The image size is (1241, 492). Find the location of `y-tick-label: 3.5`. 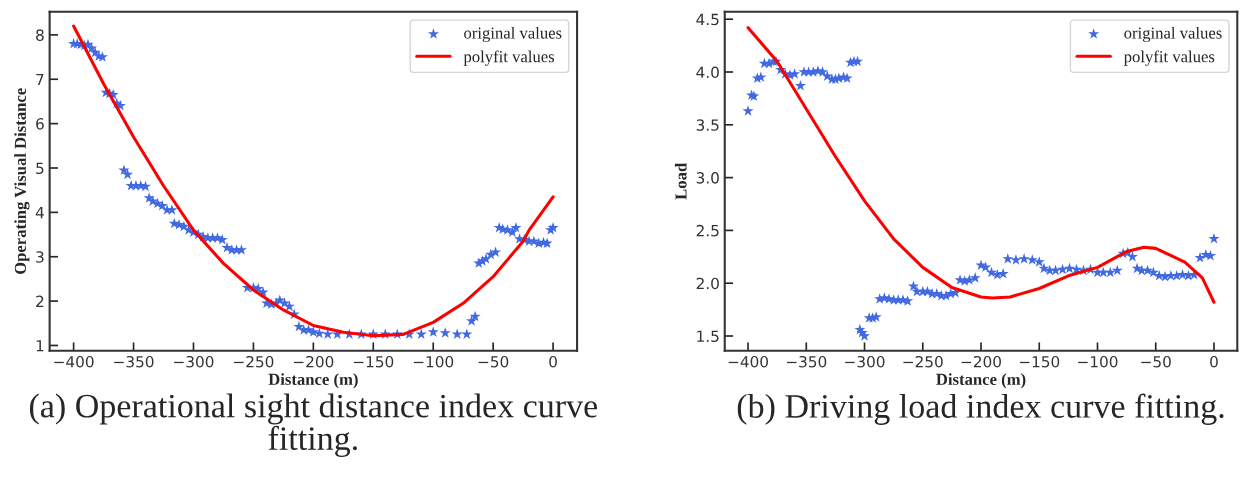

y-tick-label: 3.5 is located at coordinates (707, 125).